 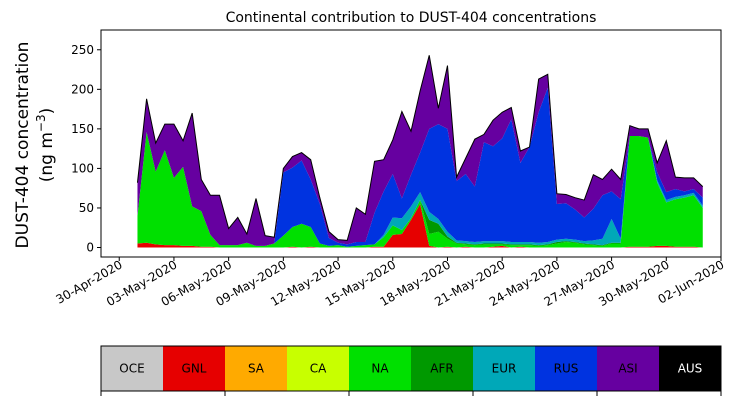 I want to click on legend-swatch-oce, so click(x=132, y=368).